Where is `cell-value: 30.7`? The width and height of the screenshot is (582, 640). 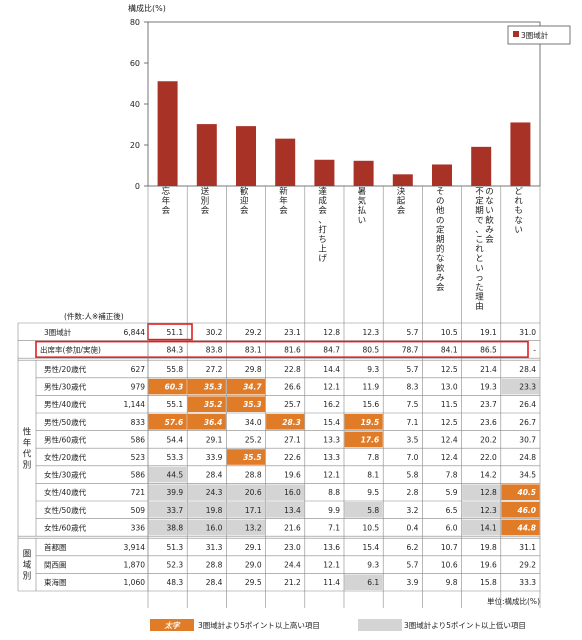 cell-value: 30.7 is located at coordinates (527, 439).